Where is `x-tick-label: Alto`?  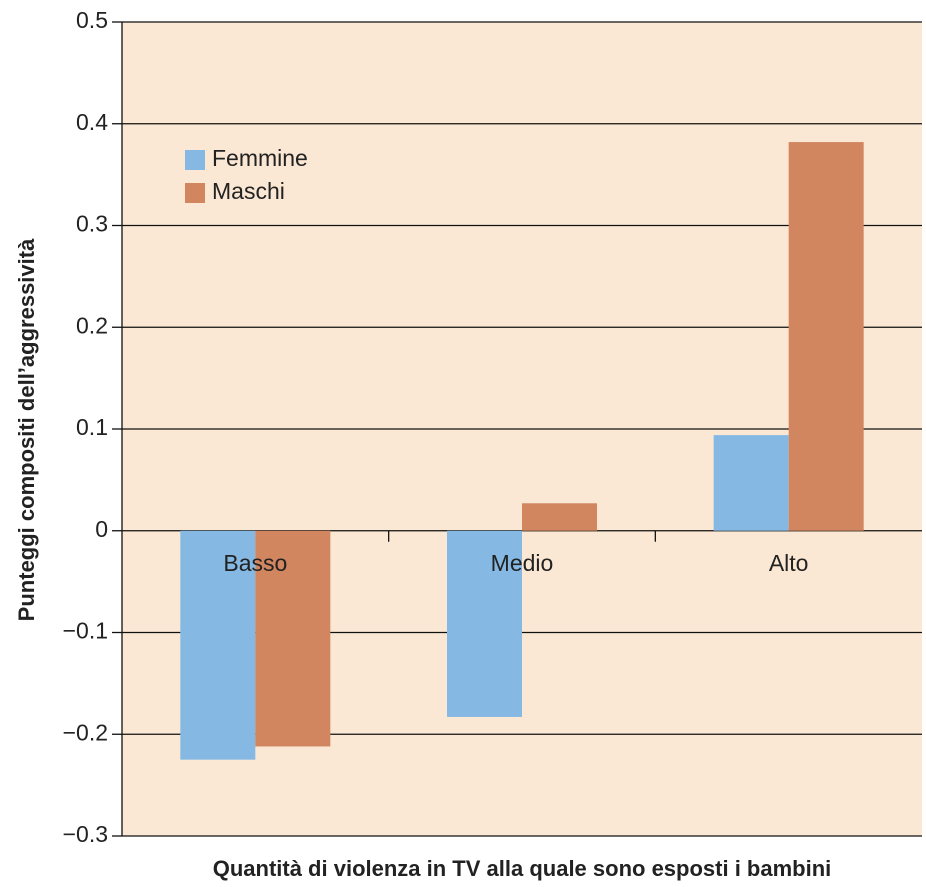 x-tick-label: Alto is located at coordinates (789, 563).